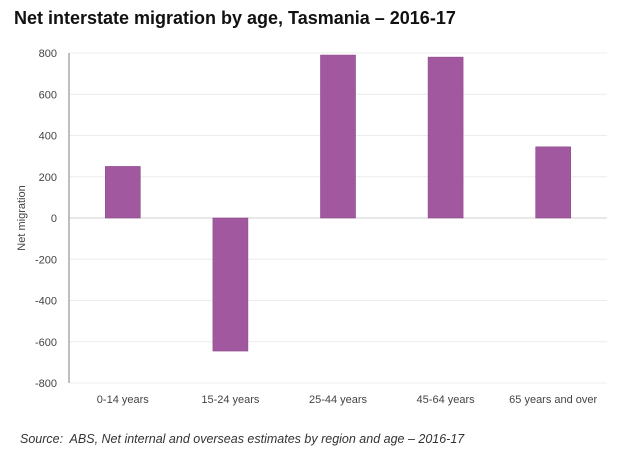 The height and width of the screenshot is (463, 640). Describe the element at coordinates (48, 137) in the screenshot. I see `y-tick-label: 400` at that location.